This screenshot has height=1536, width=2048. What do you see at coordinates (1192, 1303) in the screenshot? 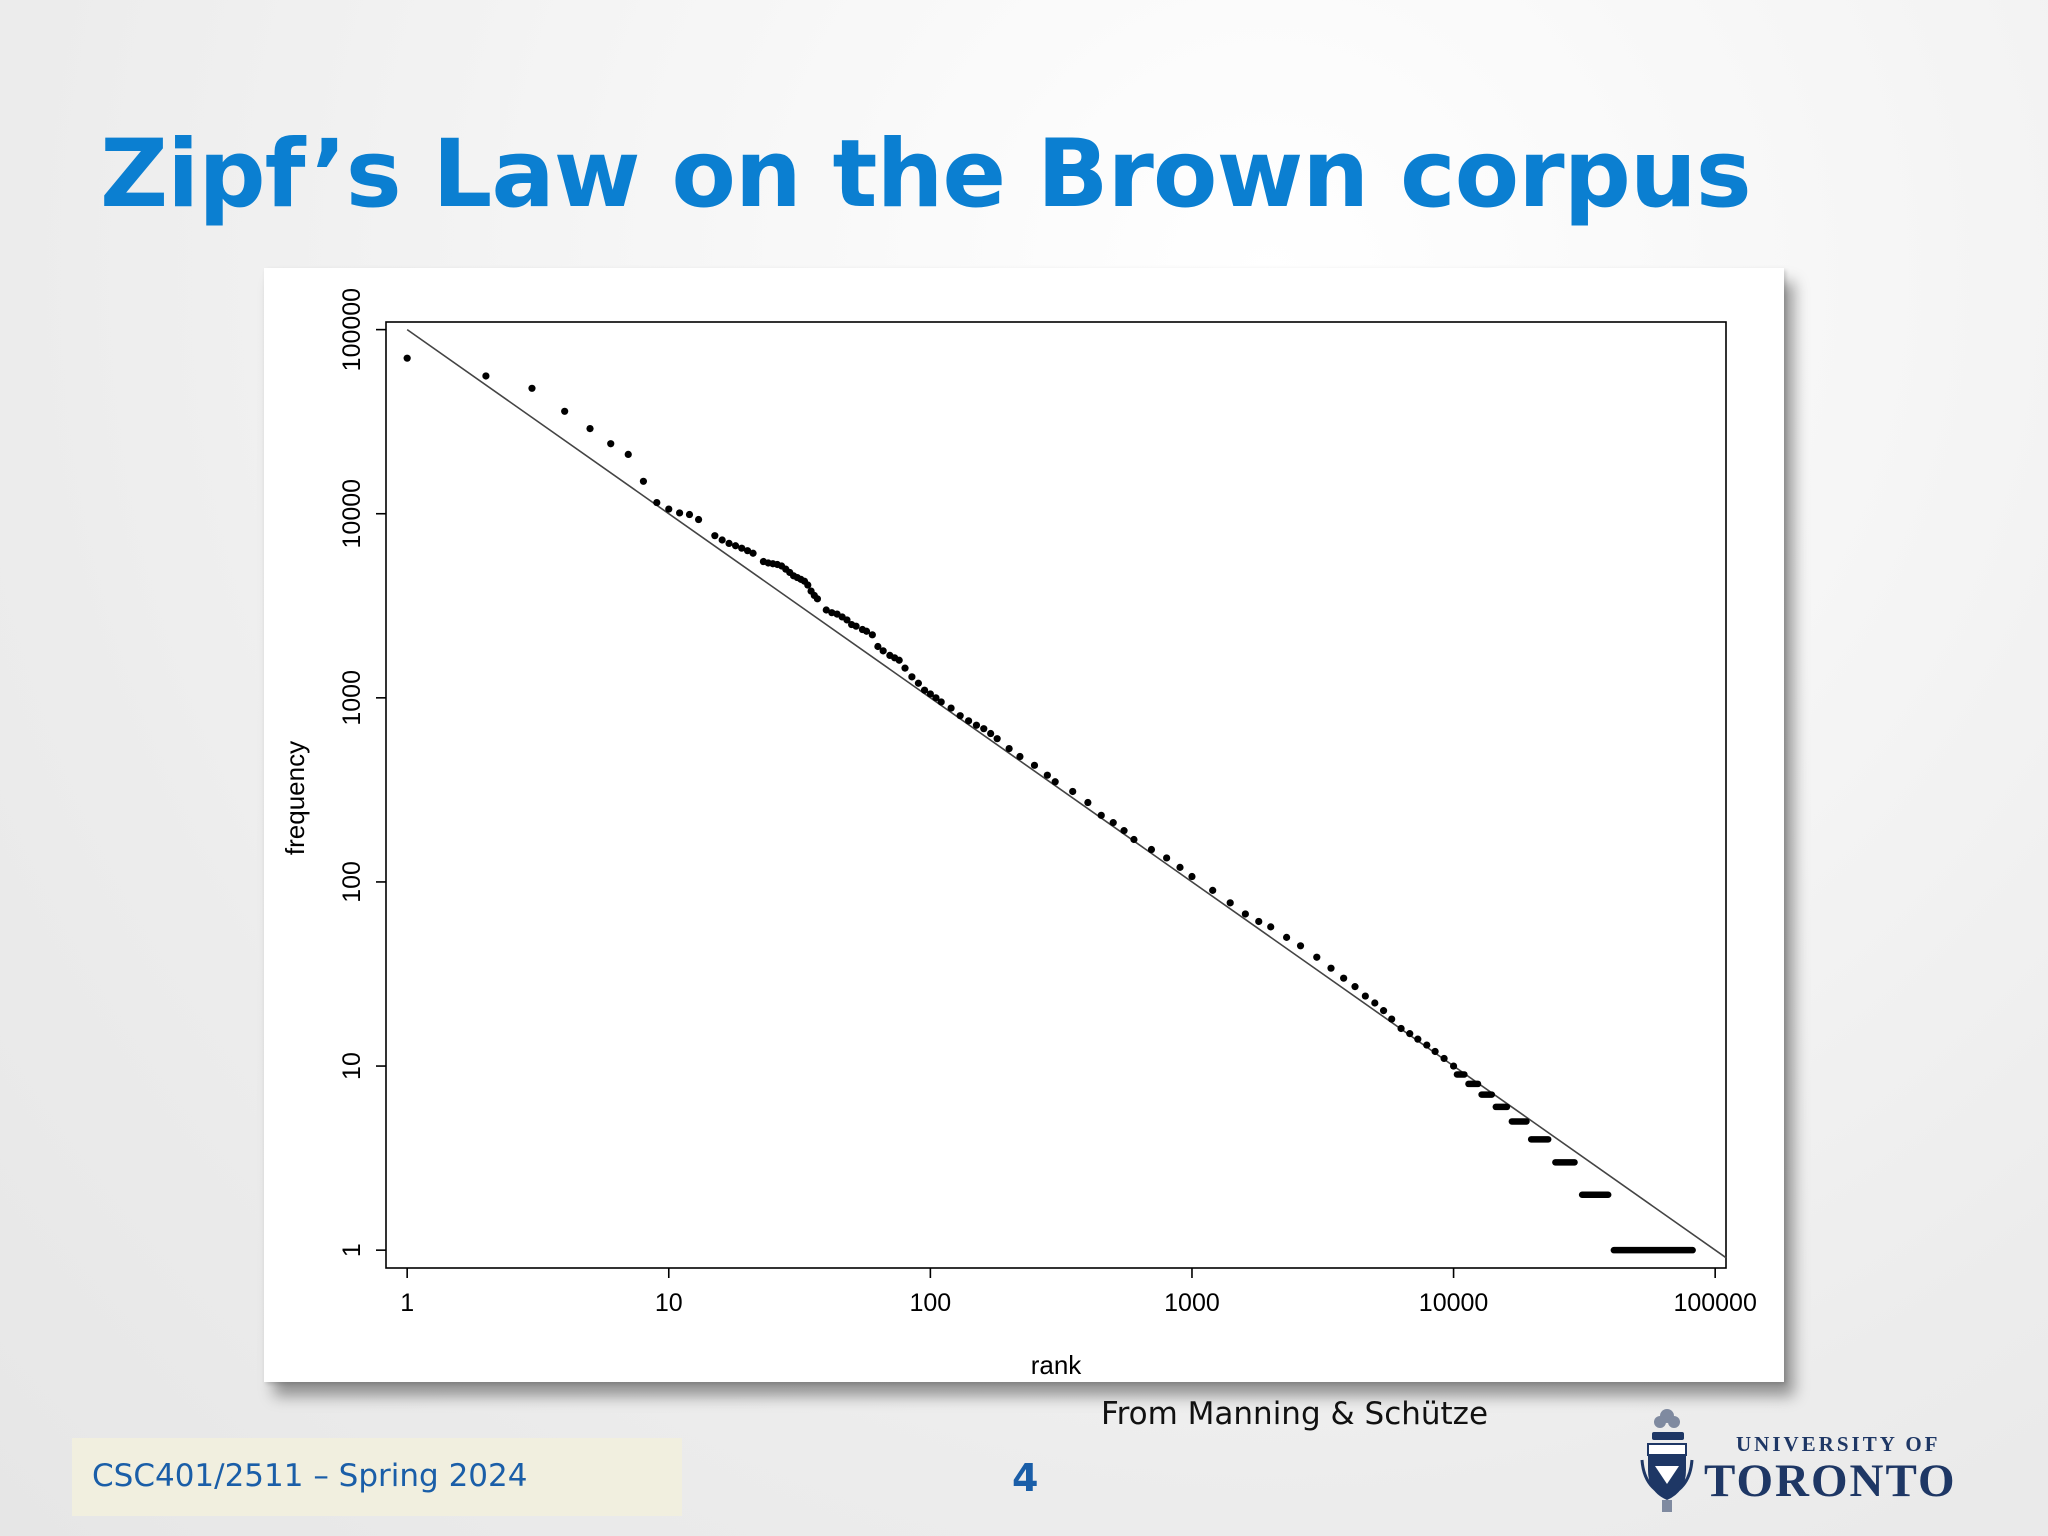
I see `x-tick-label: 1000` at bounding box center [1192, 1303].